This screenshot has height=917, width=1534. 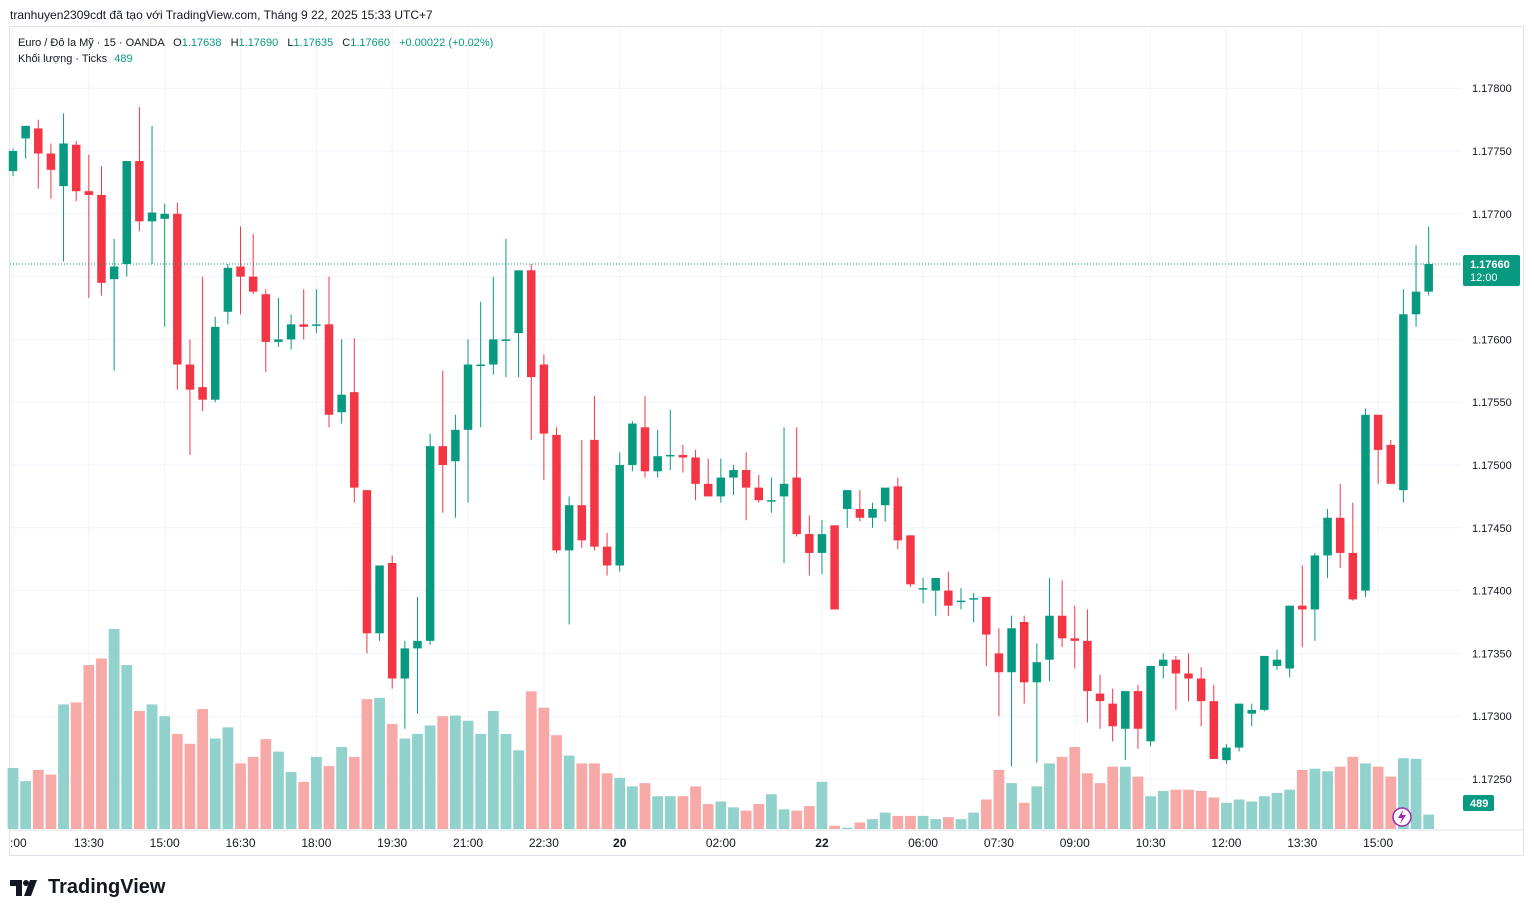 I want to click on symbol-title: Euro / Đô la Mỹ · 15 · OANDA, so click(x=91, y=43).